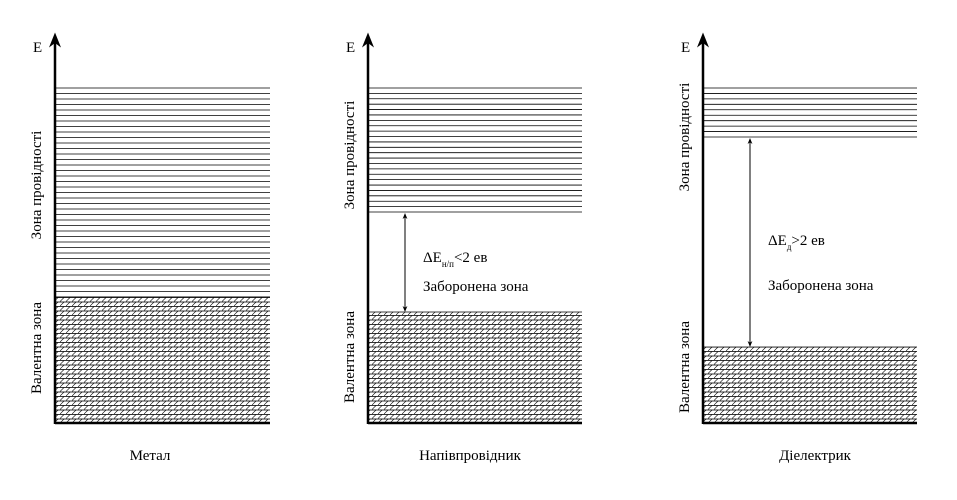 This screenshot has height=500, width=957. Describe the element at coordinates (815, 456) in the screenshot. I see `caption: Діелектрик` at that location.